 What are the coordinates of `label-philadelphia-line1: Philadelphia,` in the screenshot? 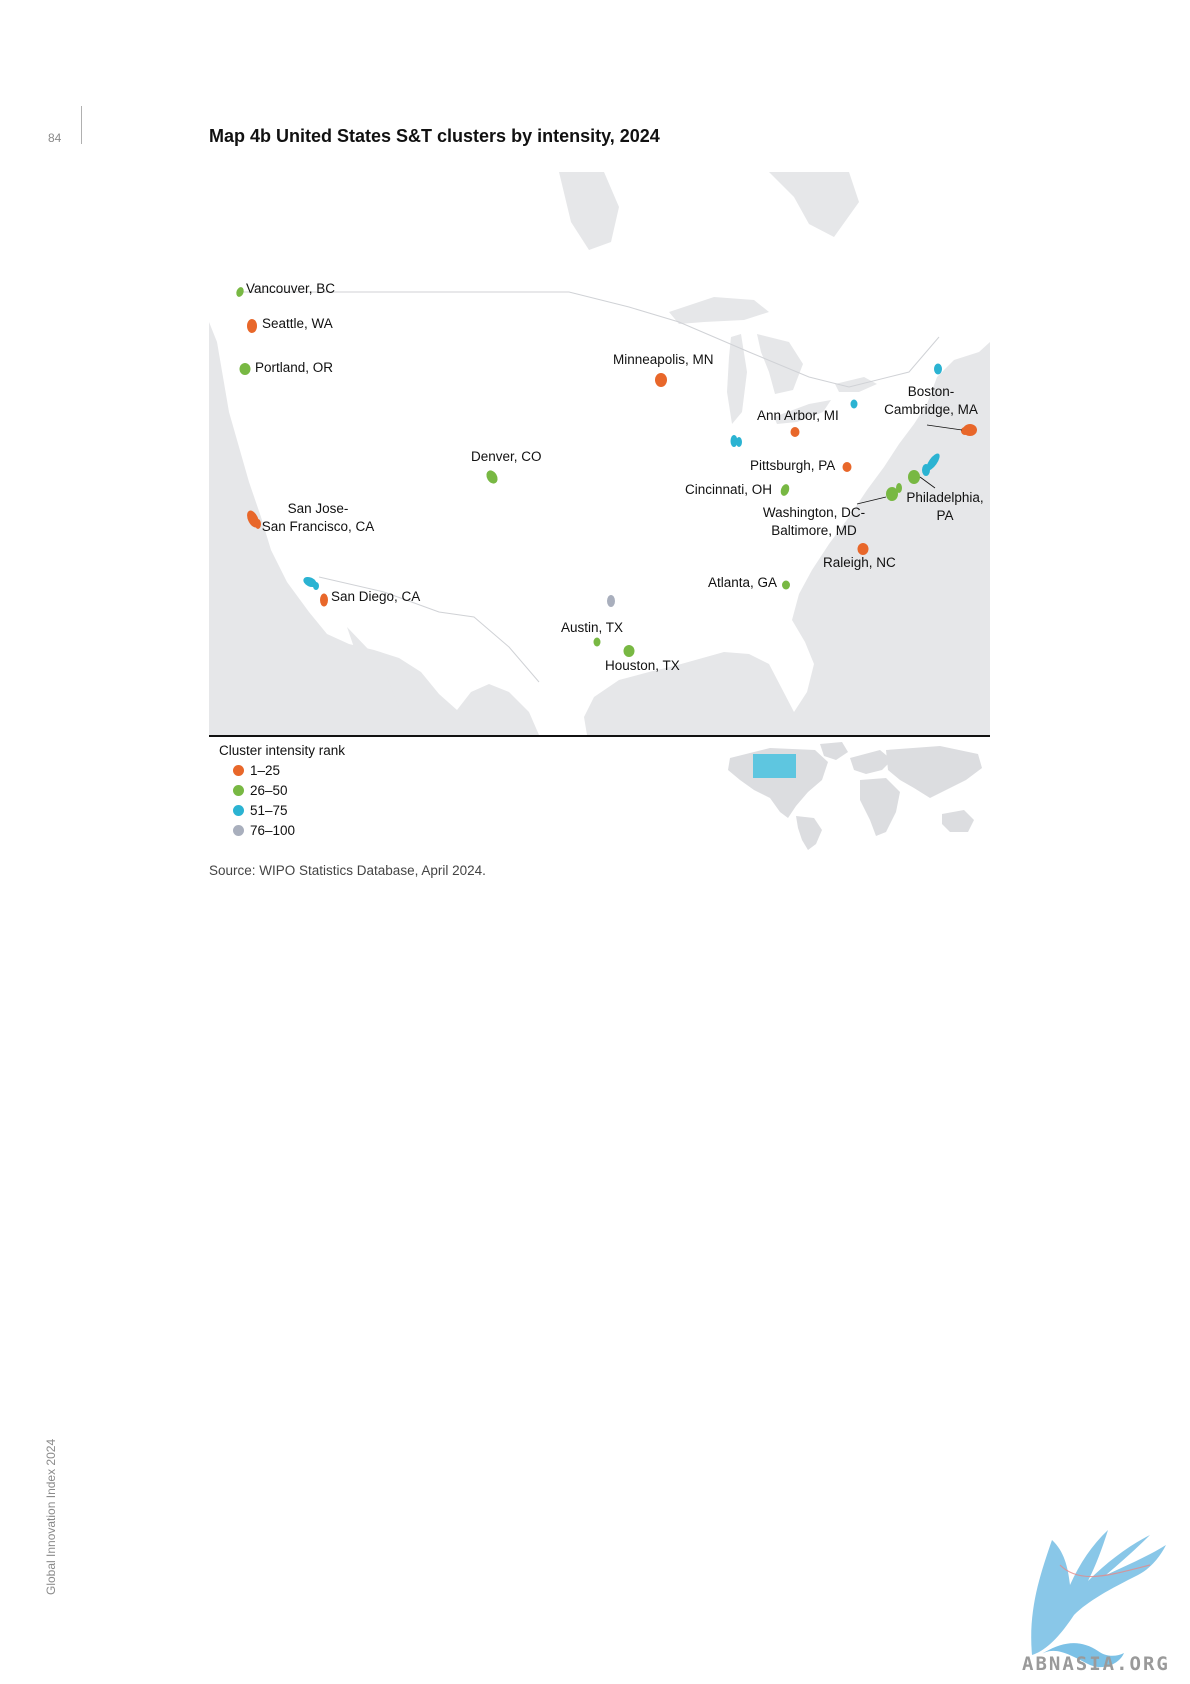 It's located at (945, 497).